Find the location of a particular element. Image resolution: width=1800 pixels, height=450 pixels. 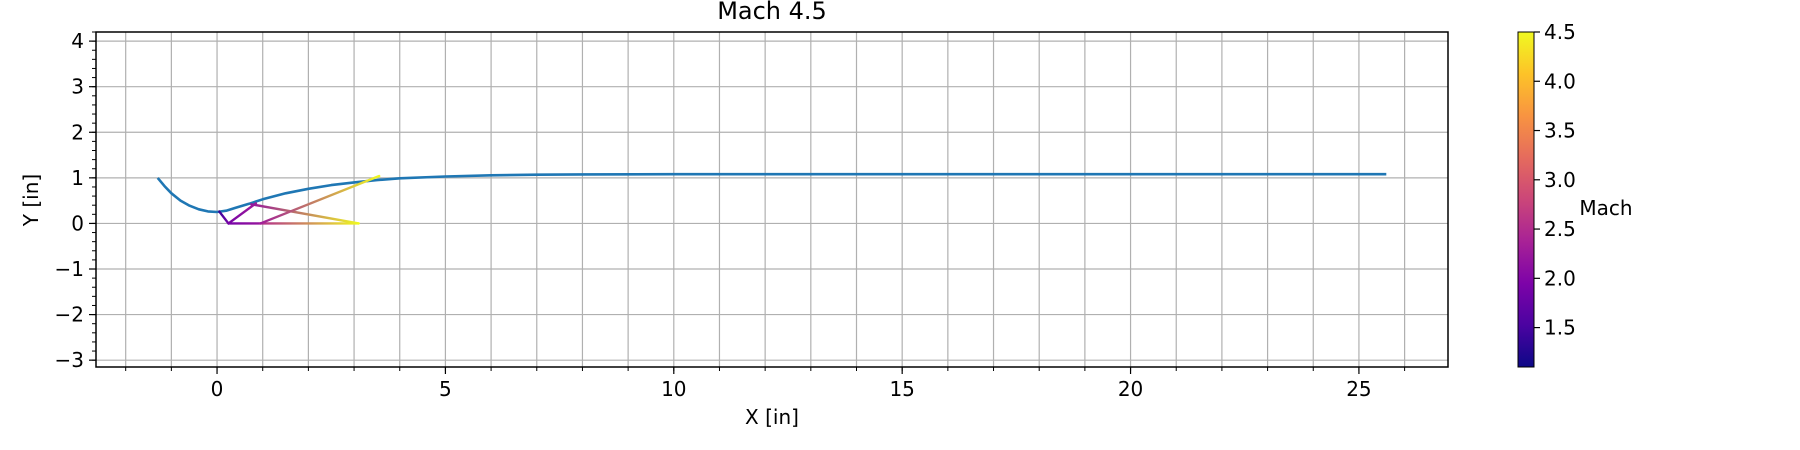

y-tick-label: 0 is located at coordinates (77, 223).